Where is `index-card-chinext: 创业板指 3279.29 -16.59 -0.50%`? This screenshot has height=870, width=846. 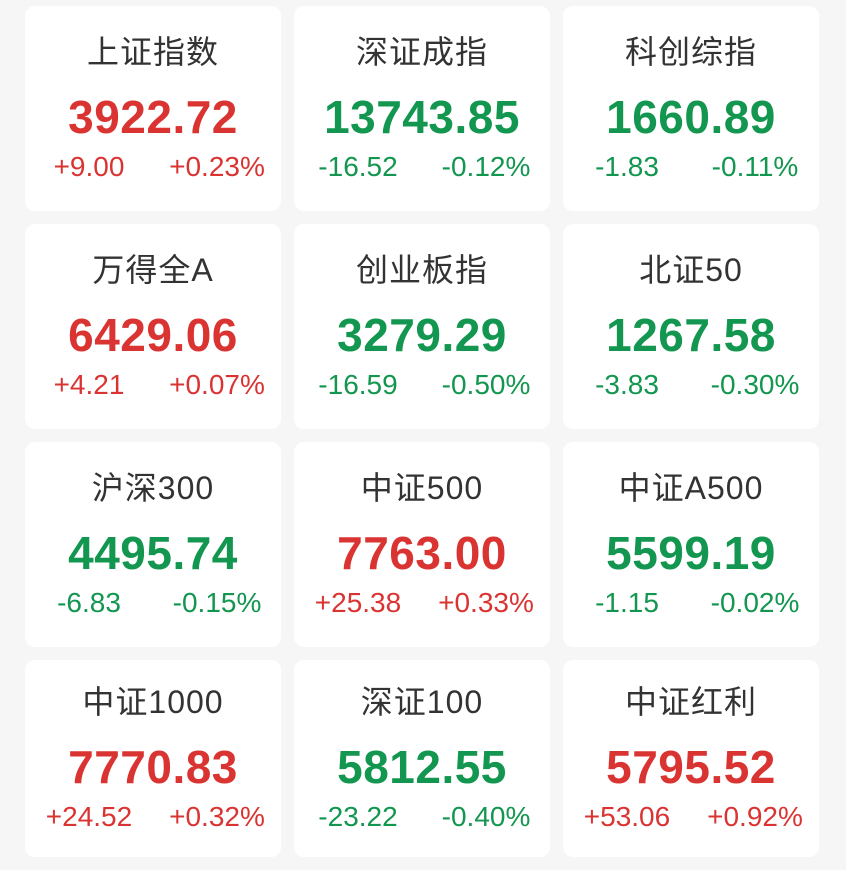 index-card-chinext: 创业板指 3279.29 -16.59 -0.50% is located at coordinates (422, 326).